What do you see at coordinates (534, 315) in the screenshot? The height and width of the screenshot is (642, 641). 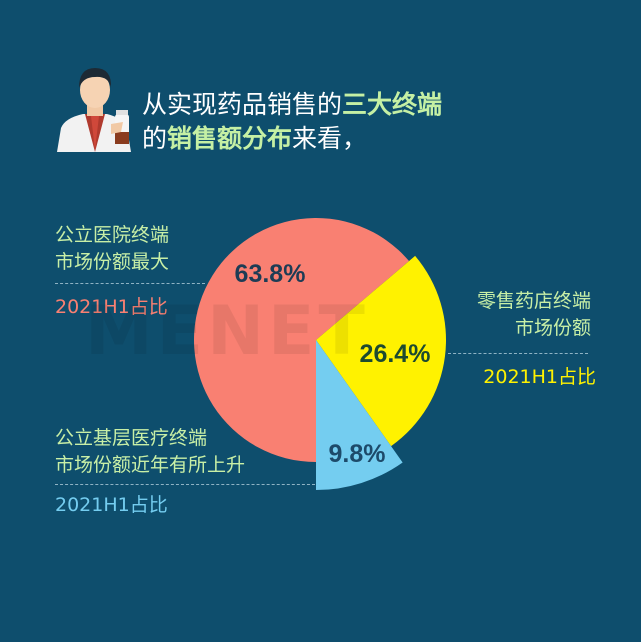 I see `annotation-retail: 零售药店终端 市场份额` at bounding box center [534, 315].